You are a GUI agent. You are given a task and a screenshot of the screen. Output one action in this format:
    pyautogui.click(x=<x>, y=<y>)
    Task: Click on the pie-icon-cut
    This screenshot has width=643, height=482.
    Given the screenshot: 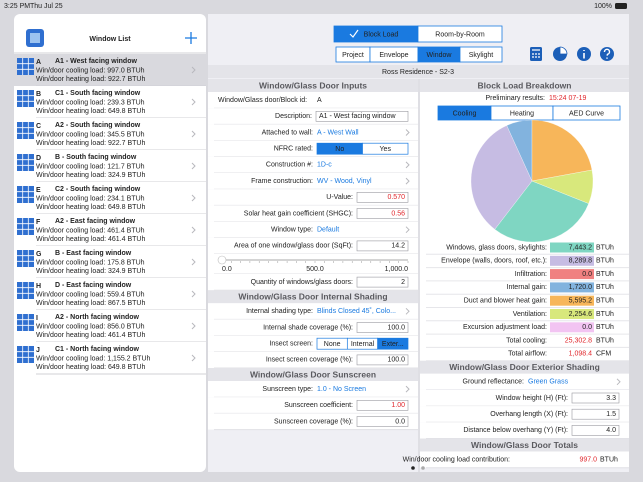 What is the action you would take?
    pyautogui.click(x=563, y=50)
    